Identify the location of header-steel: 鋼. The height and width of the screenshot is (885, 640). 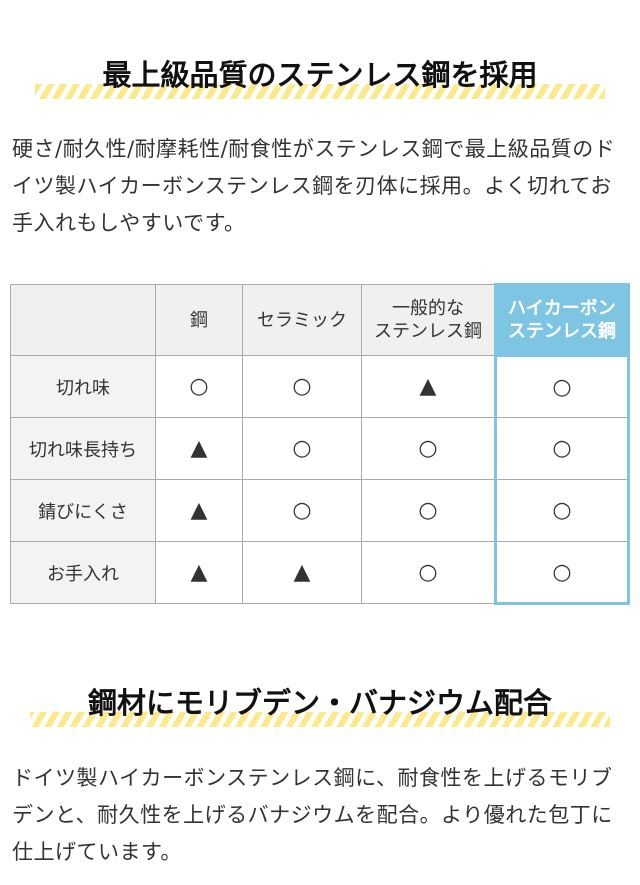
(199, 320).